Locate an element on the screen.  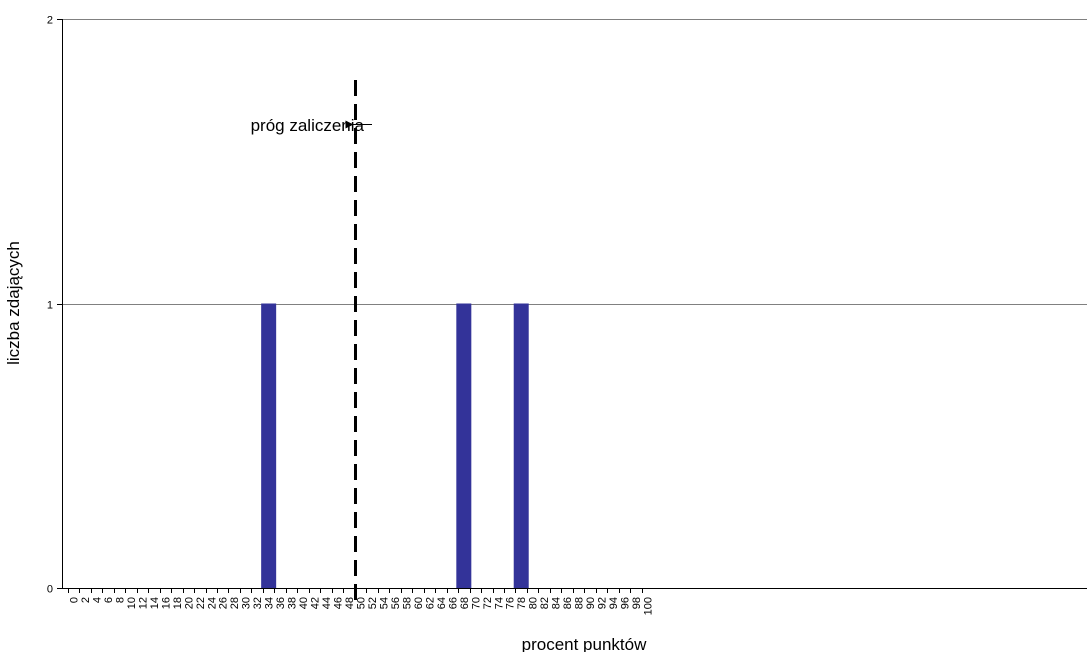
x-tick-label: 82 is located at coordinates (545, 603).